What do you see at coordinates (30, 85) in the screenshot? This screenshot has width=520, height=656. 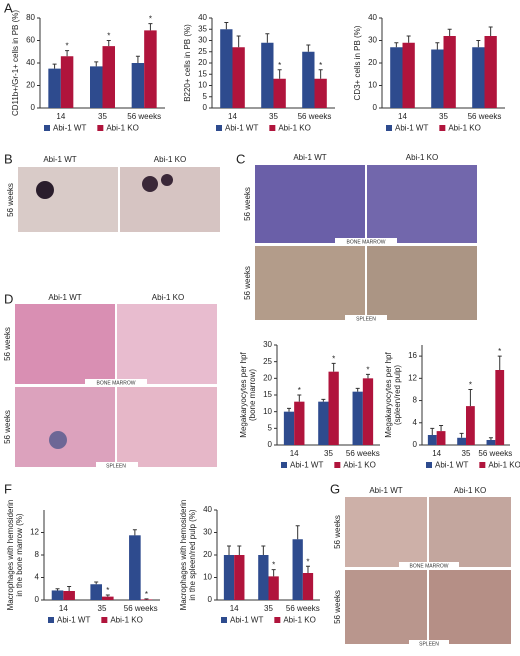 I see `y-tick-label: 20` at bounding box center [30, 85].